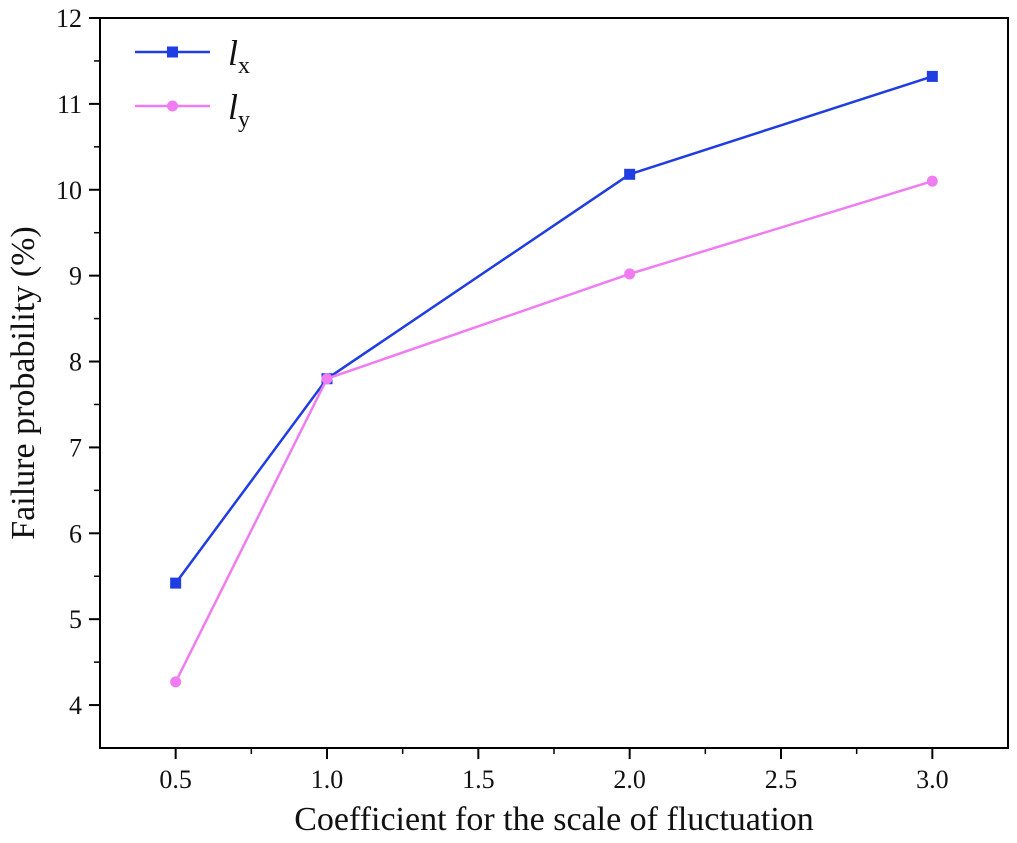 This screenshot has width=1017, height=843. Describe the element at coordinates (175, 779) in the screenshot. I see `x-tick-label: 0.5` at that location.